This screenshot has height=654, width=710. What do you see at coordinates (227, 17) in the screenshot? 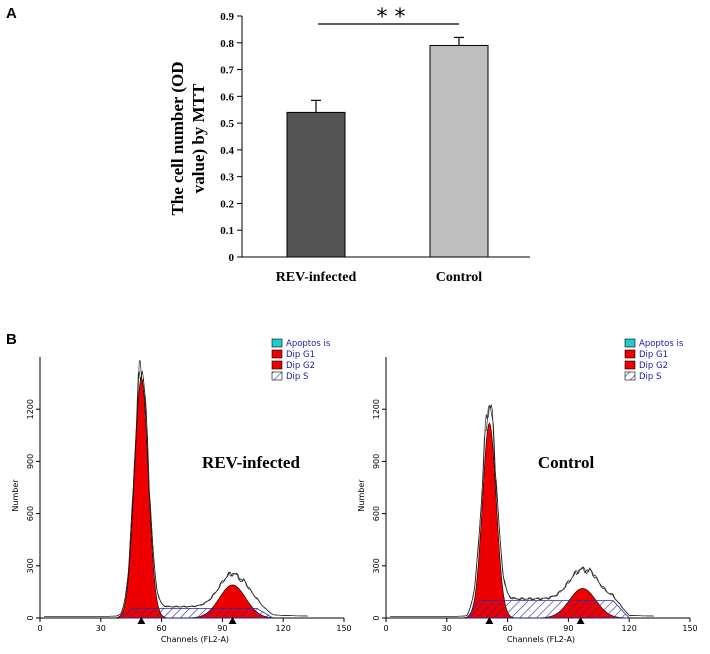
I see `y-tick-label: 0.9` at bounding box center [227, 17].